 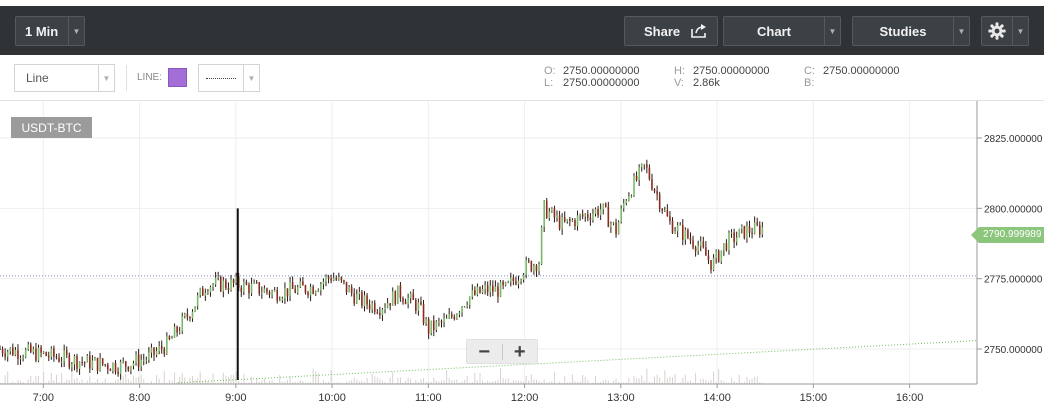 What do you see at coordinates (679, 83) in the screenshot?
I see `volume-key: V:` at bounding box center [679, 83].